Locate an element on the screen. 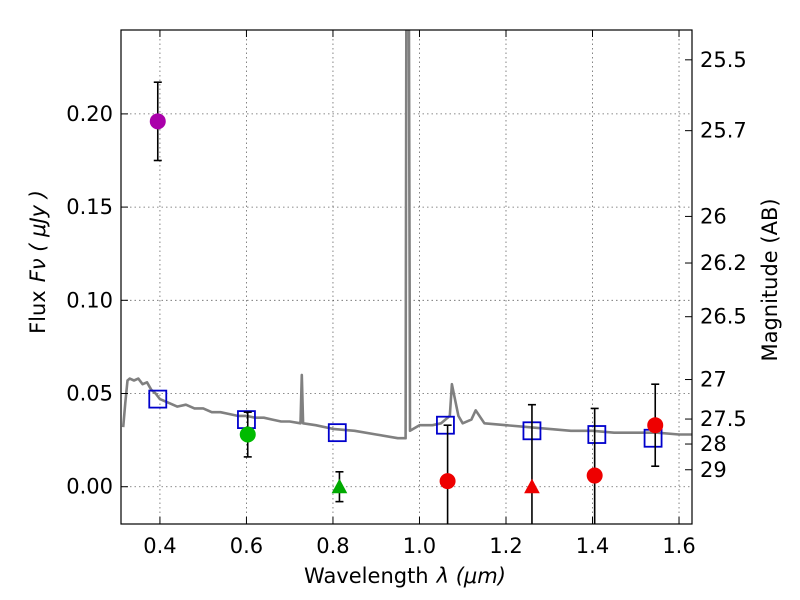 This screenshot has width=800, height=600. y2-tick-label: 27.5 is located at coordinates (723, 419).